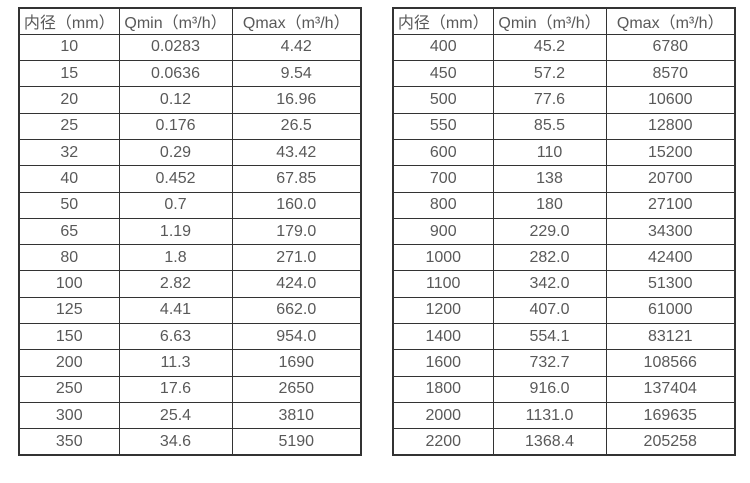 The image size is (750, 483). Describe the element at coordinates (296, 284) in the screenshot. I see `table-cell: 424.0` at that location.